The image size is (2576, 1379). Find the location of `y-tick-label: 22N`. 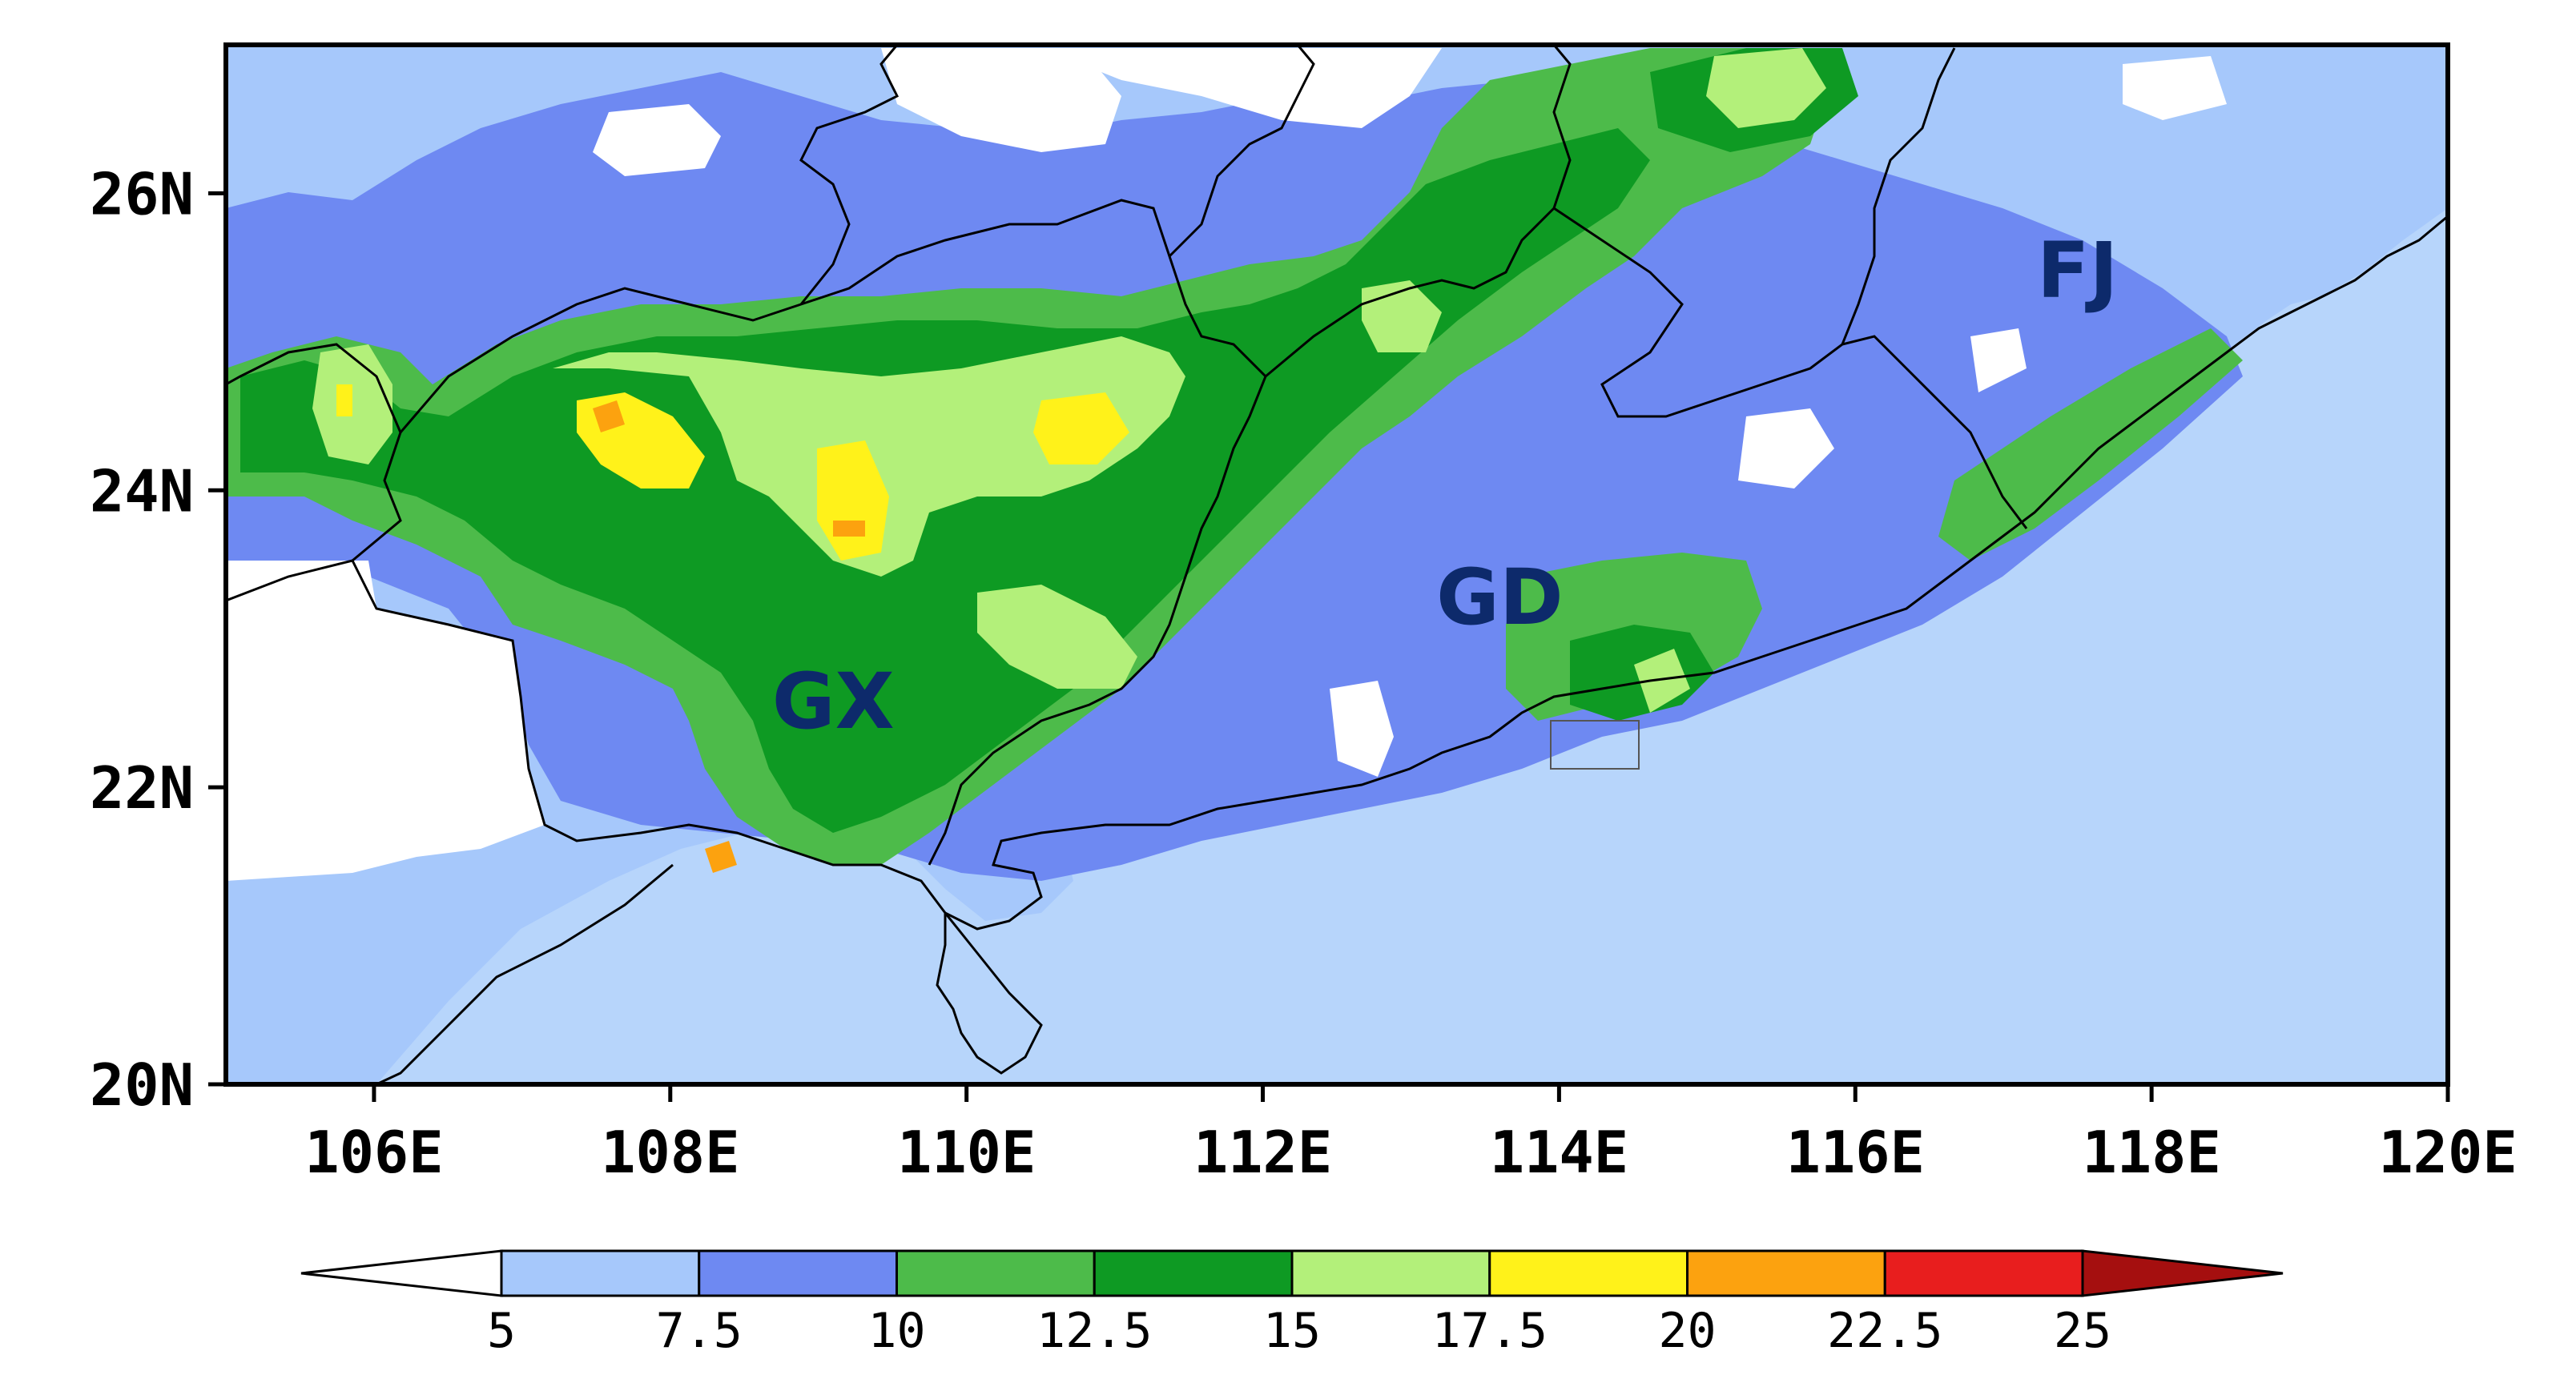

y-tick-label: 22N is located at coordinates (142, 788).